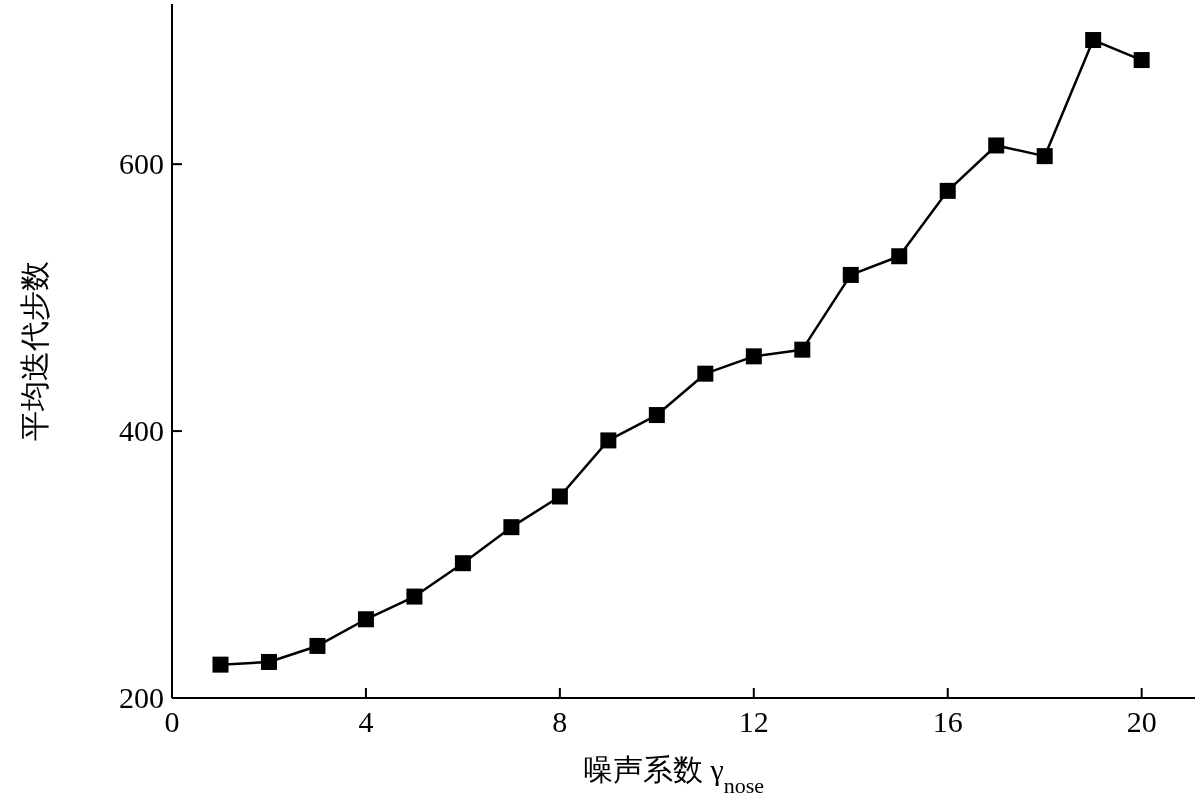 The width and height of the screenshot is (1200, 801). I want to click on y-tick-label: 600, so click(141, 164).